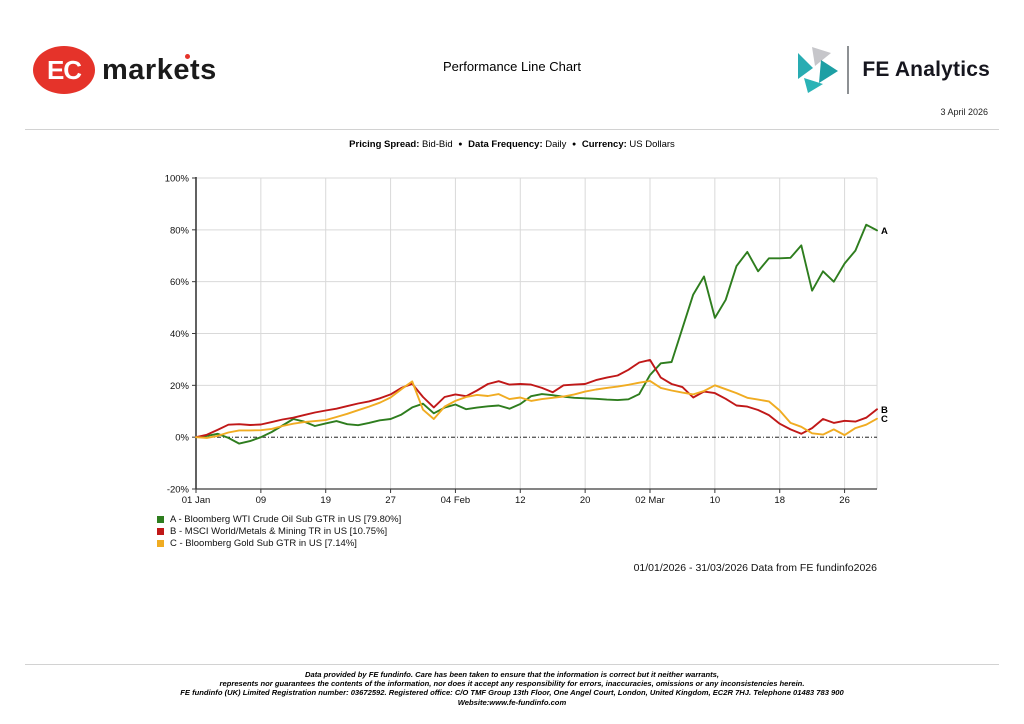  What do you see at coordinates (505, 144) in the screenshot?
I see `data-frequency-label: Data Frequency:` at bounding box center [505, 144].